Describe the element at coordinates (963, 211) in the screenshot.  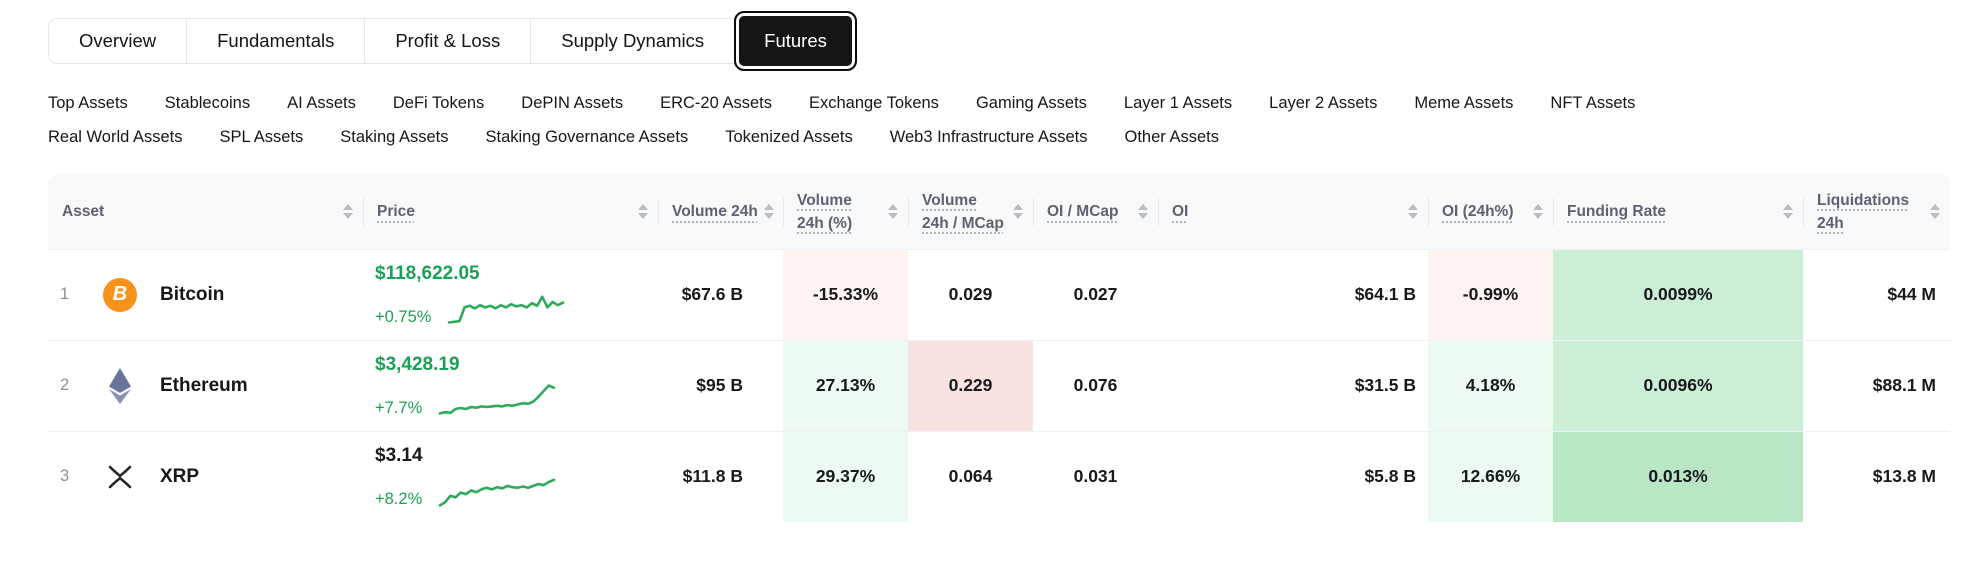
I see `col-header-label: Volume 24h / MCap` at that location.